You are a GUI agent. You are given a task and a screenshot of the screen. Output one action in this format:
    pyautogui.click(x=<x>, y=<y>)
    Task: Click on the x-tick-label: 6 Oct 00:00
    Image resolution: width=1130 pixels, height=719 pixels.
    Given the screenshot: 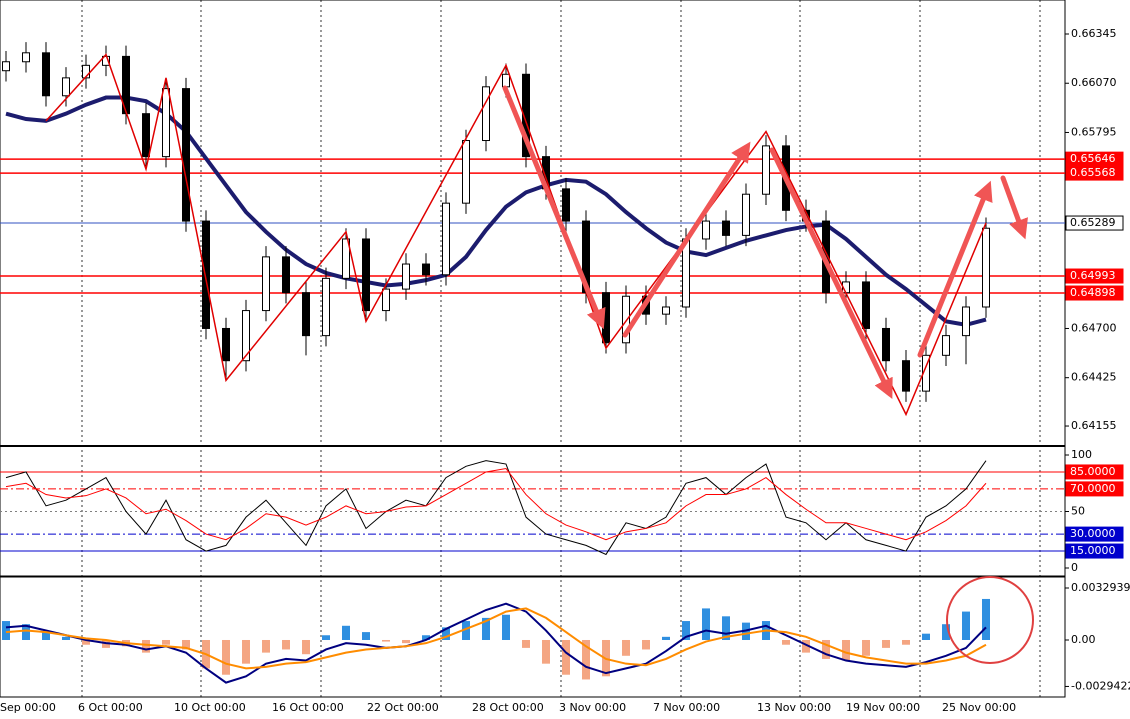 What is the action you would take?
    pyautogui.click(x=110, y=707)
    